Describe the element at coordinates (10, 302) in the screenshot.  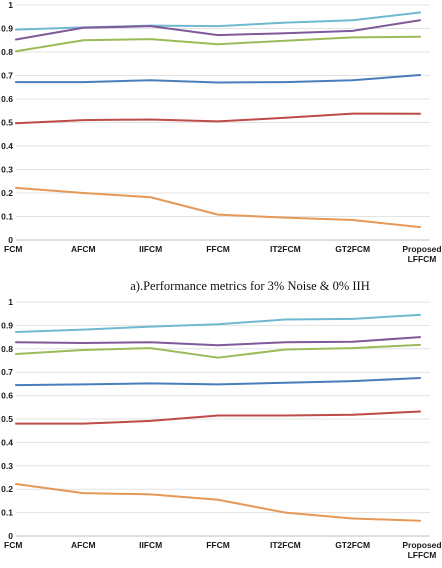
I see `y-tick-label: 1` at that location.